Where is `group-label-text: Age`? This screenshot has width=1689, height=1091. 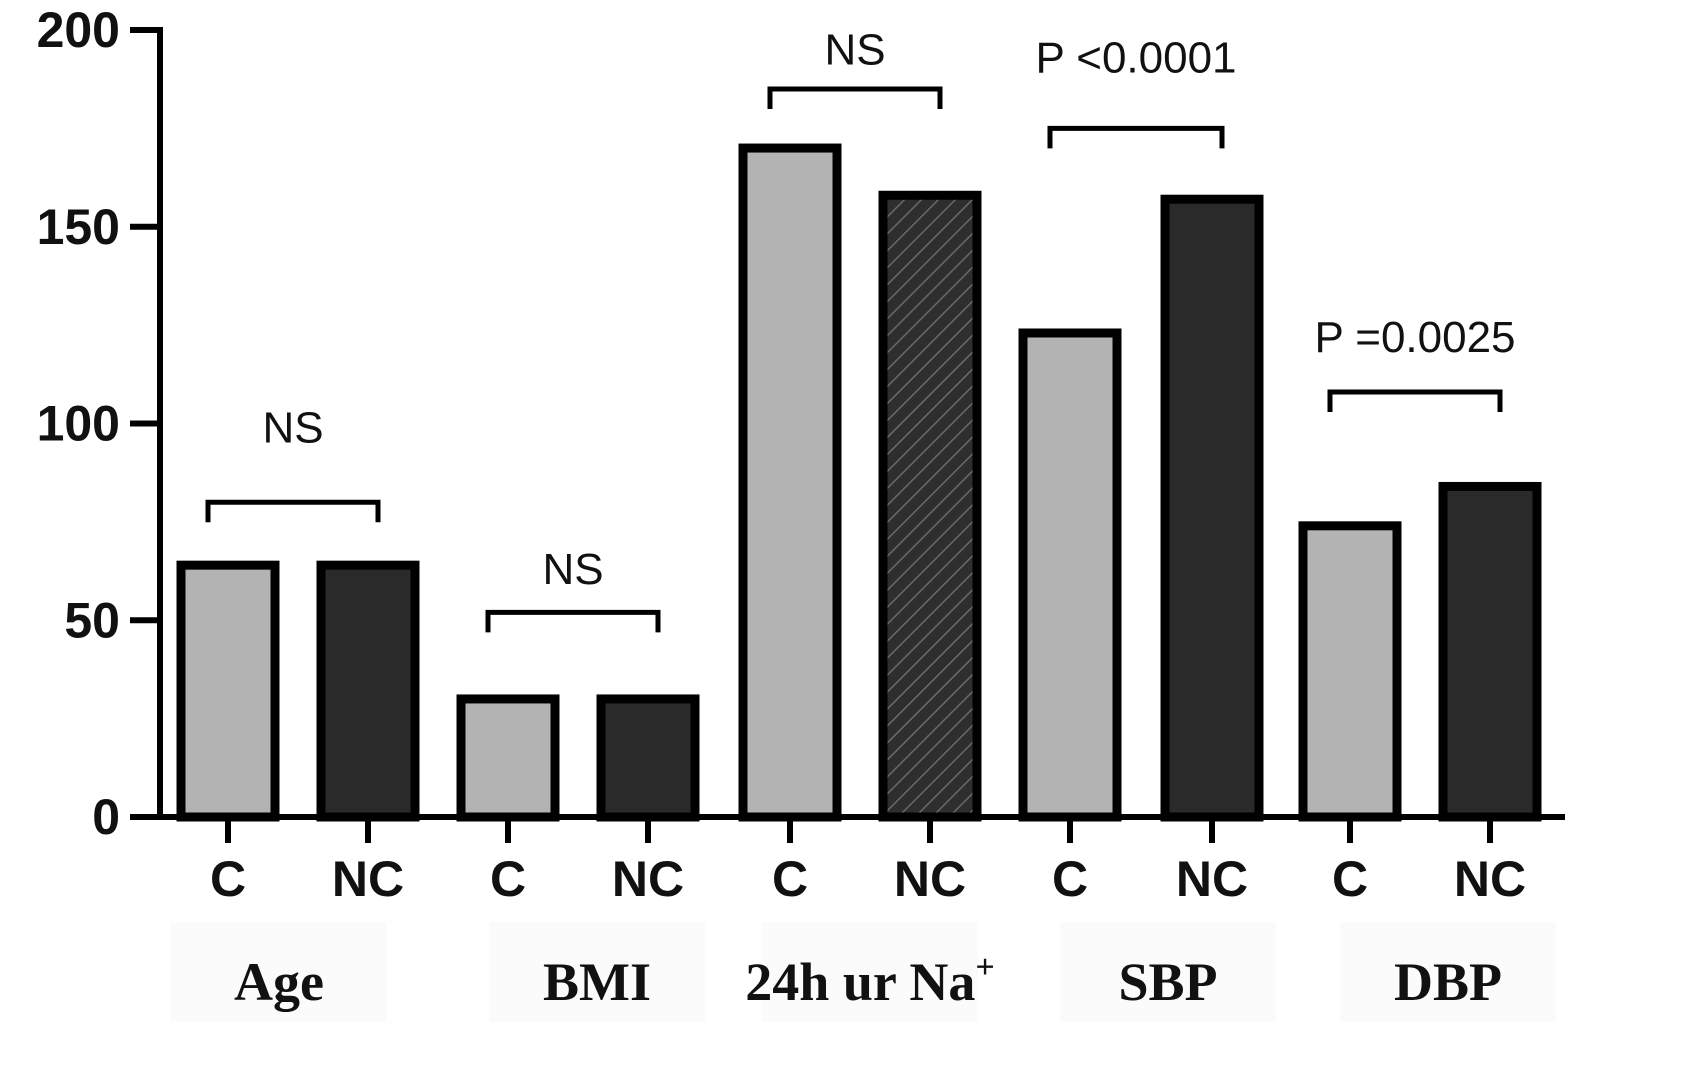
group-label-text: Age is located at coordinates (279, 982).